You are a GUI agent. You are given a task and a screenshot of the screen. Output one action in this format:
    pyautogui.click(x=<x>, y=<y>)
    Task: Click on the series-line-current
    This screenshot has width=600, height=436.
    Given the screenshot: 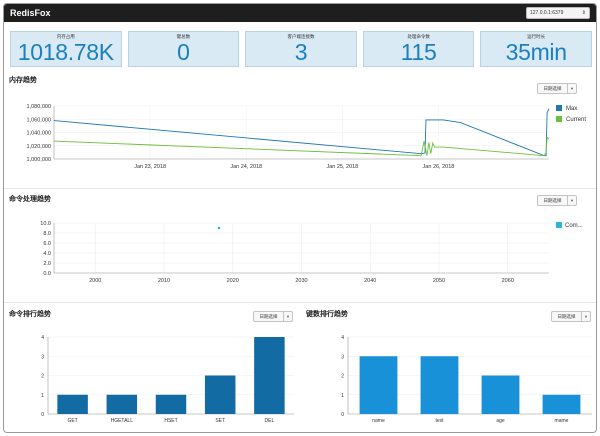 What is the action you would take?
    pyautogui.click(x=301, y=146)
    